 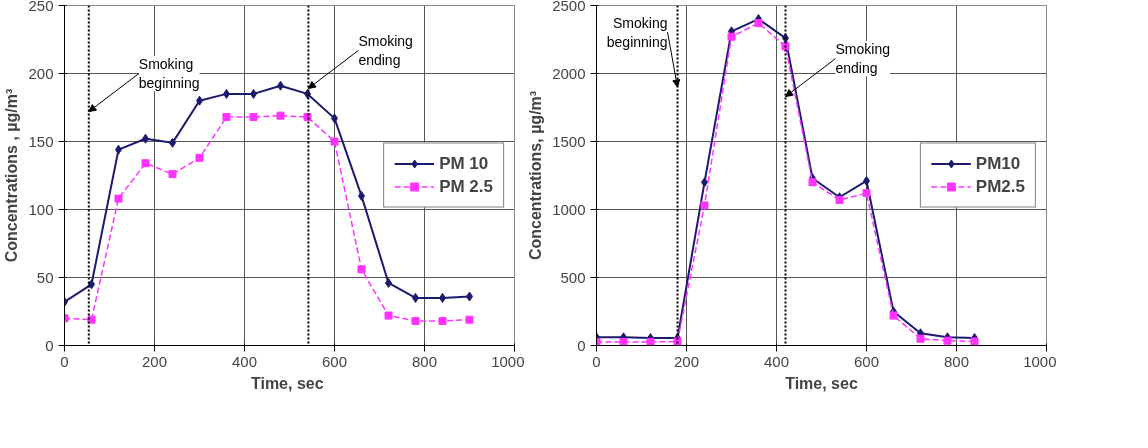 What do you see at coordinates (998, 163) in the screenshot?
I see `legend-label: PM10` at bounding box center [998, 163].